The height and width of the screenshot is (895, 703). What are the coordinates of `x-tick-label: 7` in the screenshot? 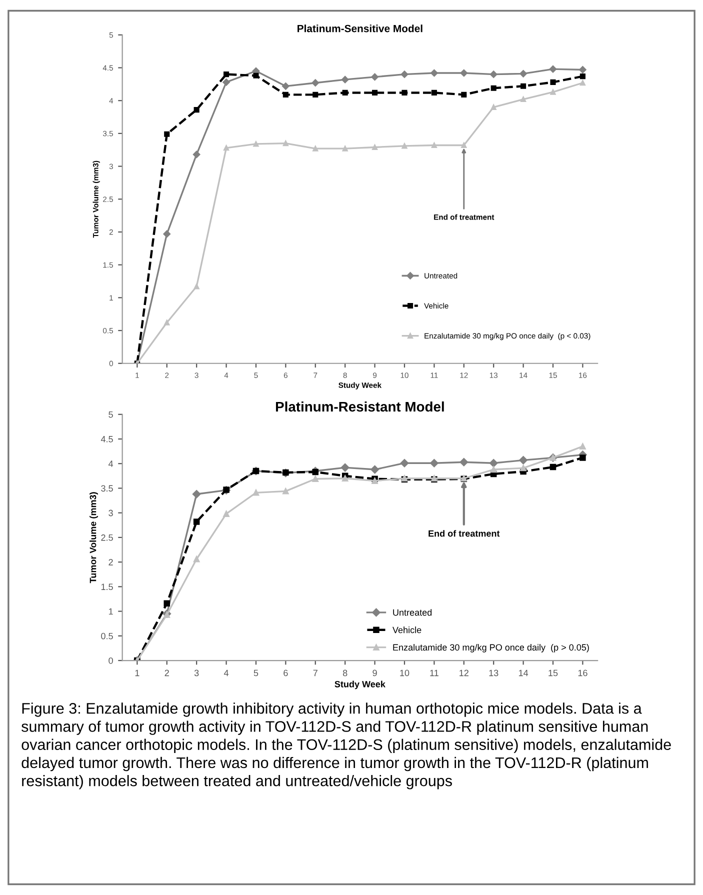 It's located at (315, 673).